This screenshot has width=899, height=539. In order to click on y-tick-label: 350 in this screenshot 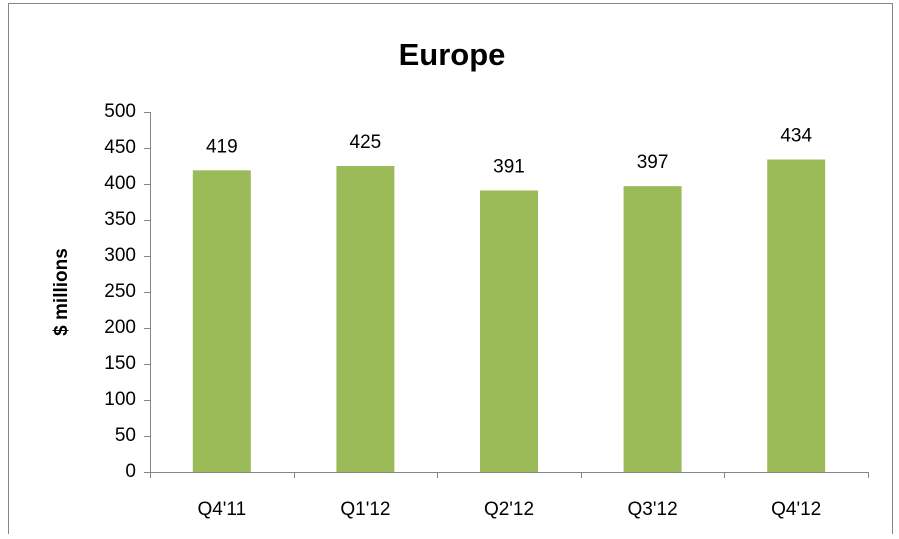, I will do `click(120, 219)`.